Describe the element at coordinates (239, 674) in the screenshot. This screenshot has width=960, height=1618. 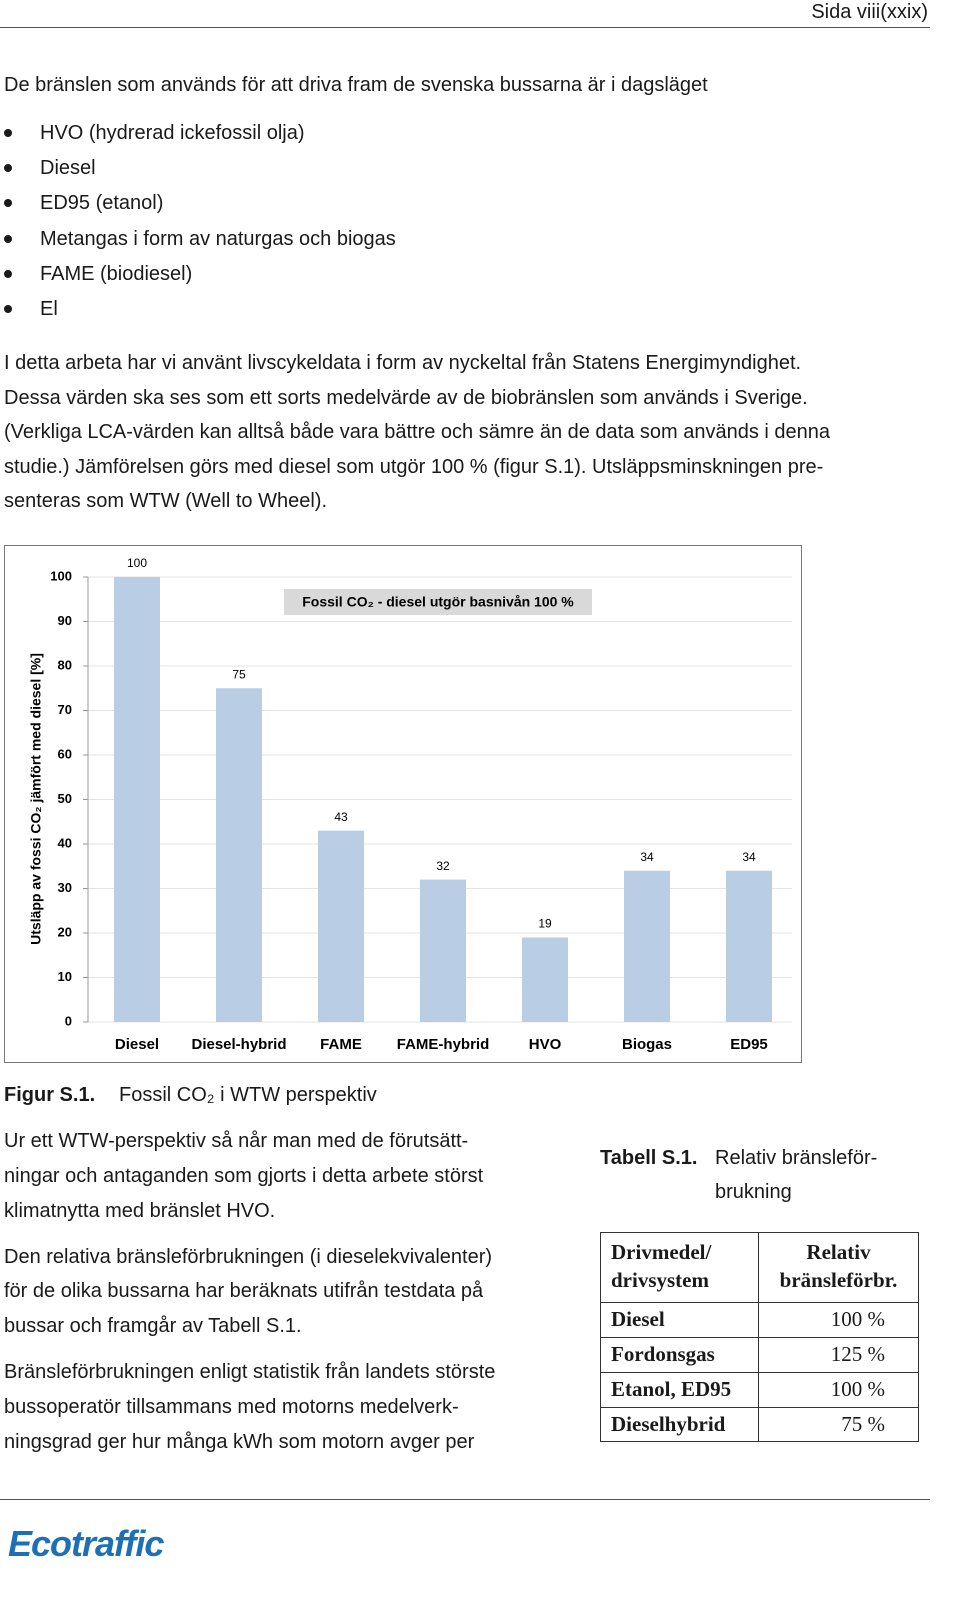
I see `value-label: 75` at that location.